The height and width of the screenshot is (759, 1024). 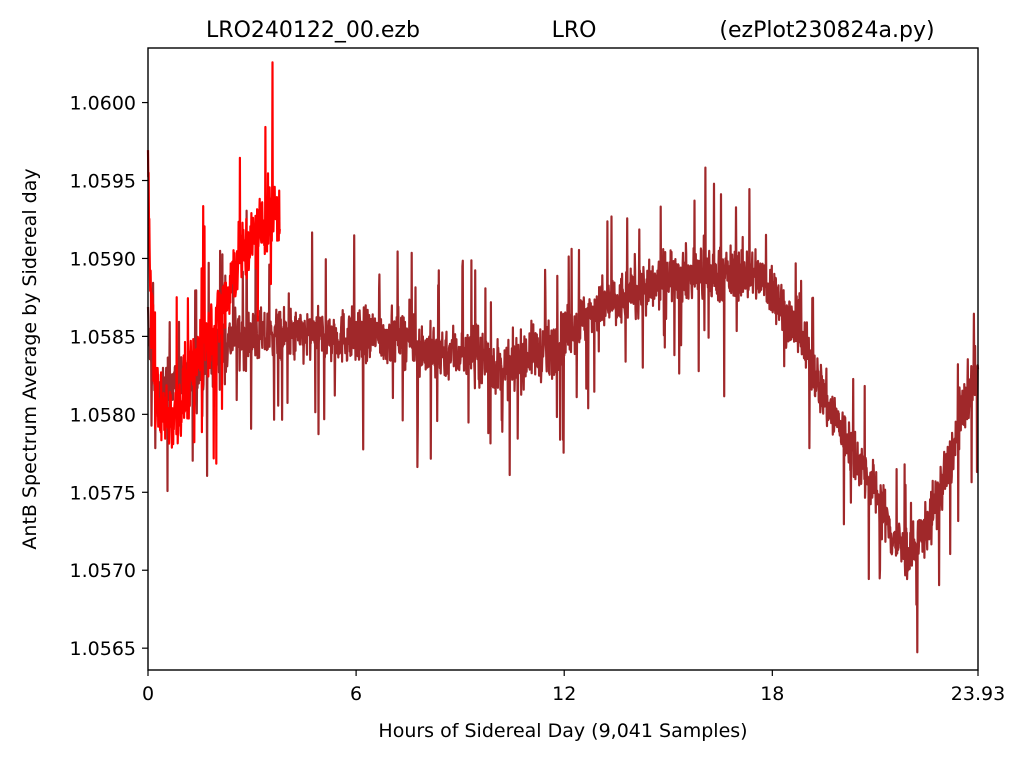 I want to click on y-tick-label: 1.0575, so click(x=103, y=493).